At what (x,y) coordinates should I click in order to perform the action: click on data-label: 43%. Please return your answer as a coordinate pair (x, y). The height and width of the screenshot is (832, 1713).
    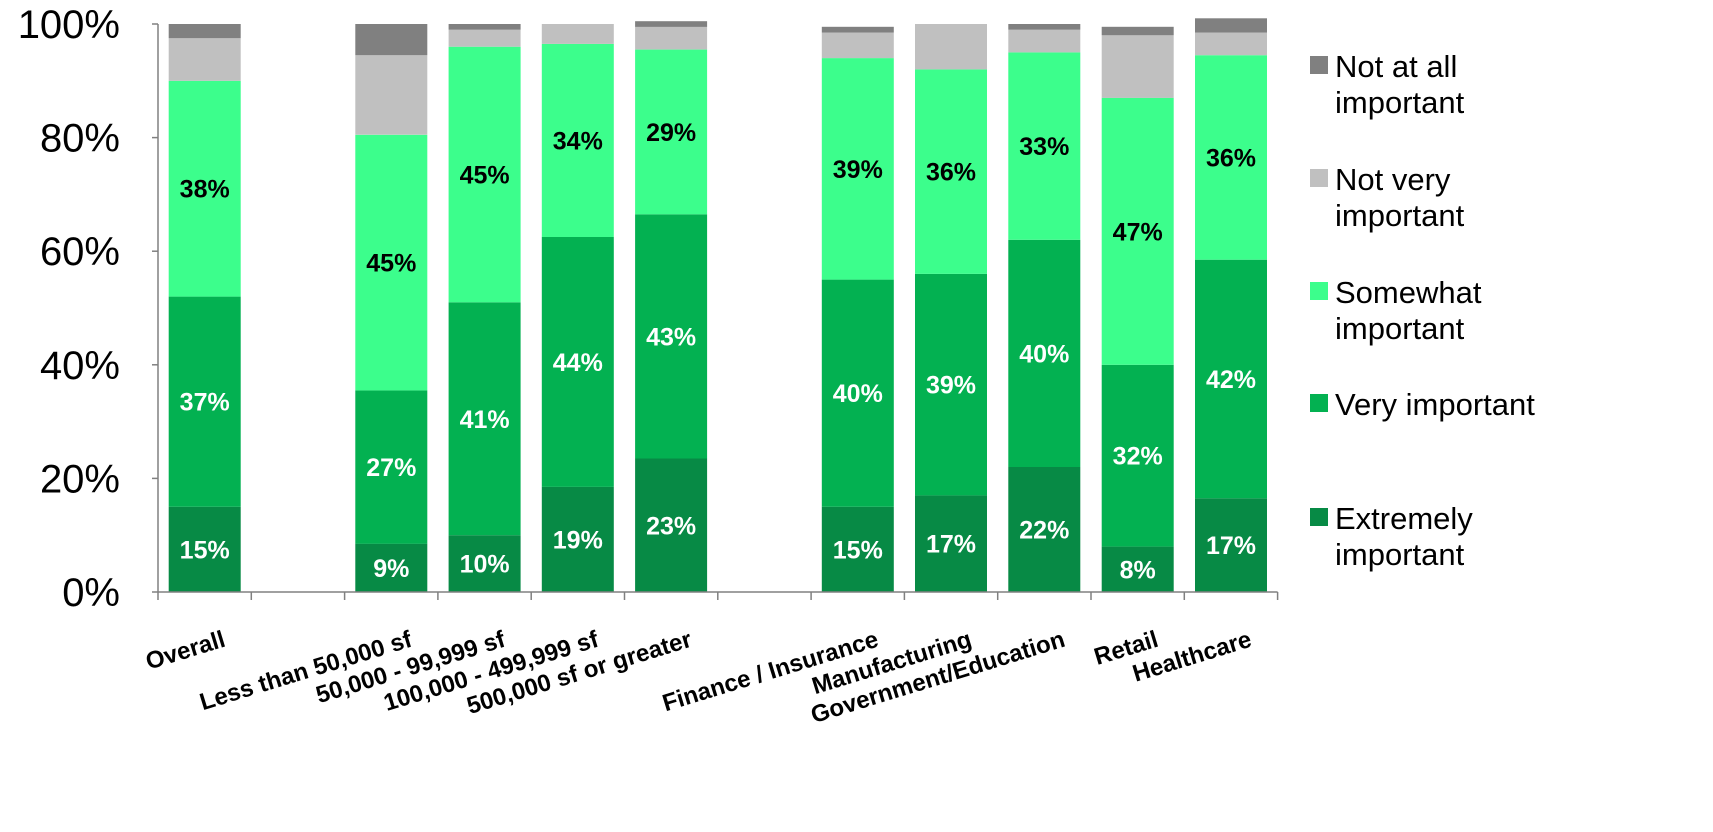
    Looking at the image, I should click on (671, 337).